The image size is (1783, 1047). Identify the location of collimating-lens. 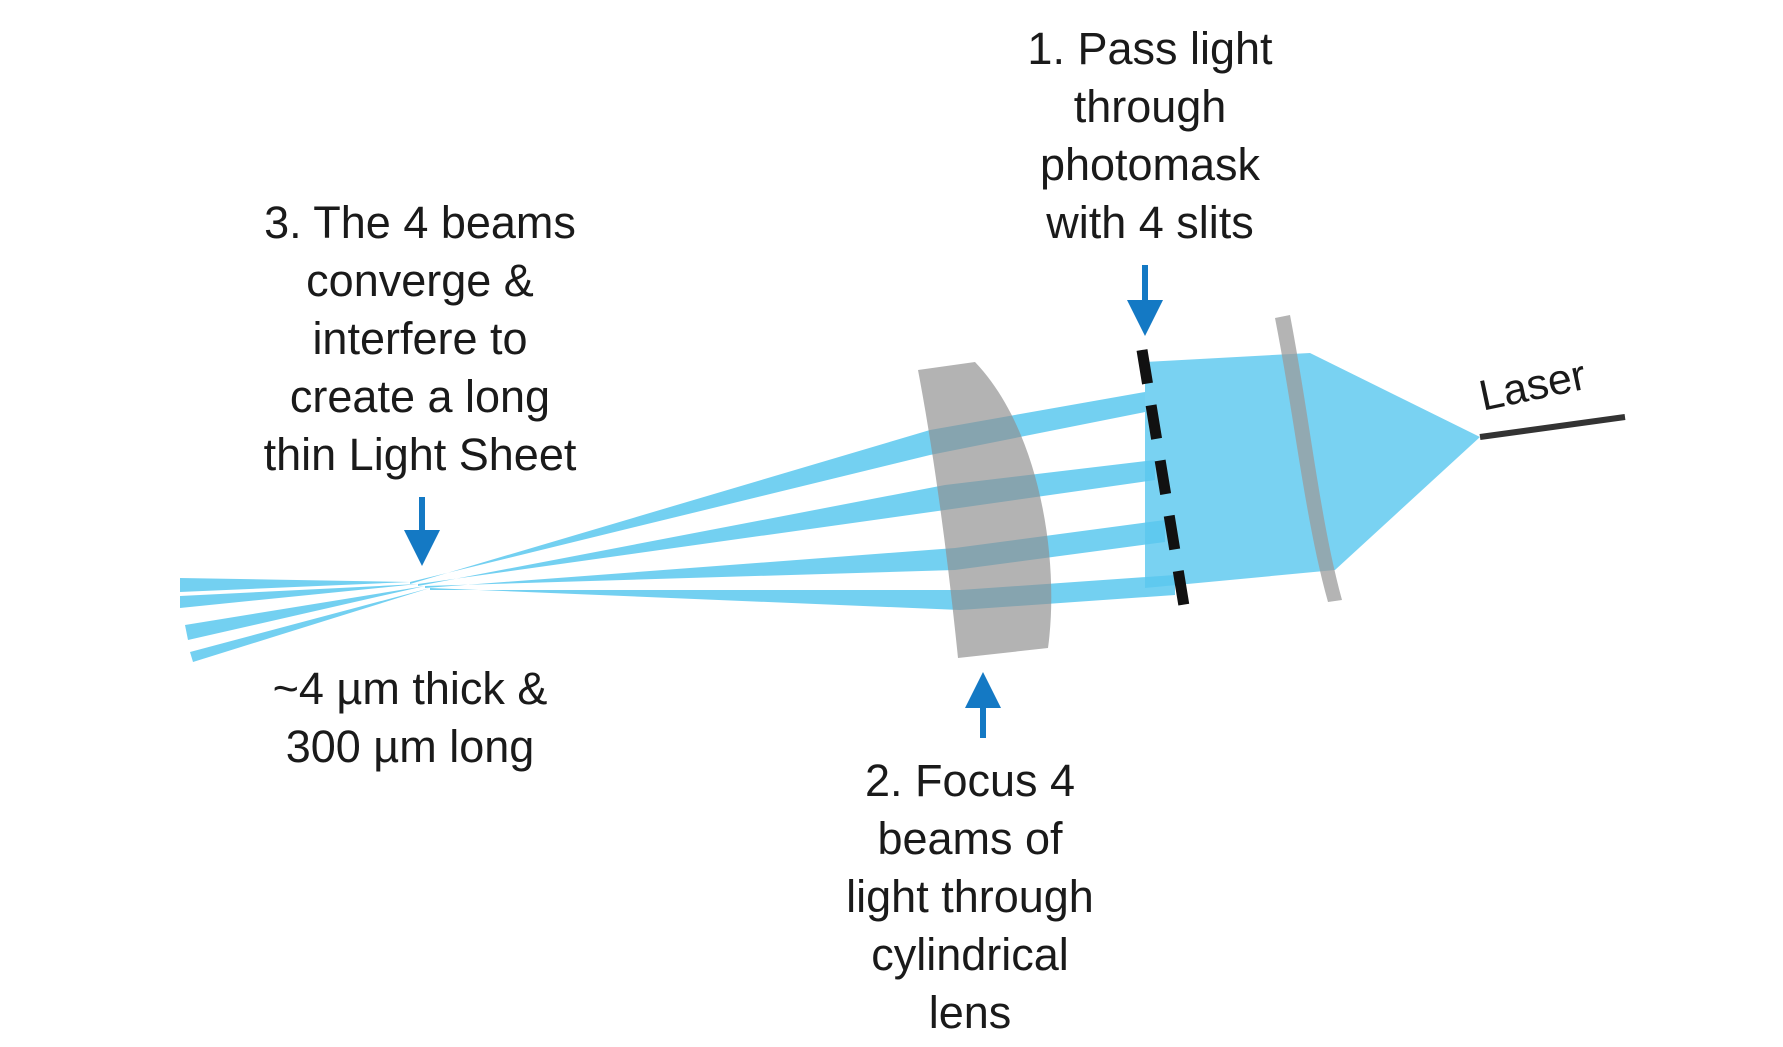
(1308, 458).